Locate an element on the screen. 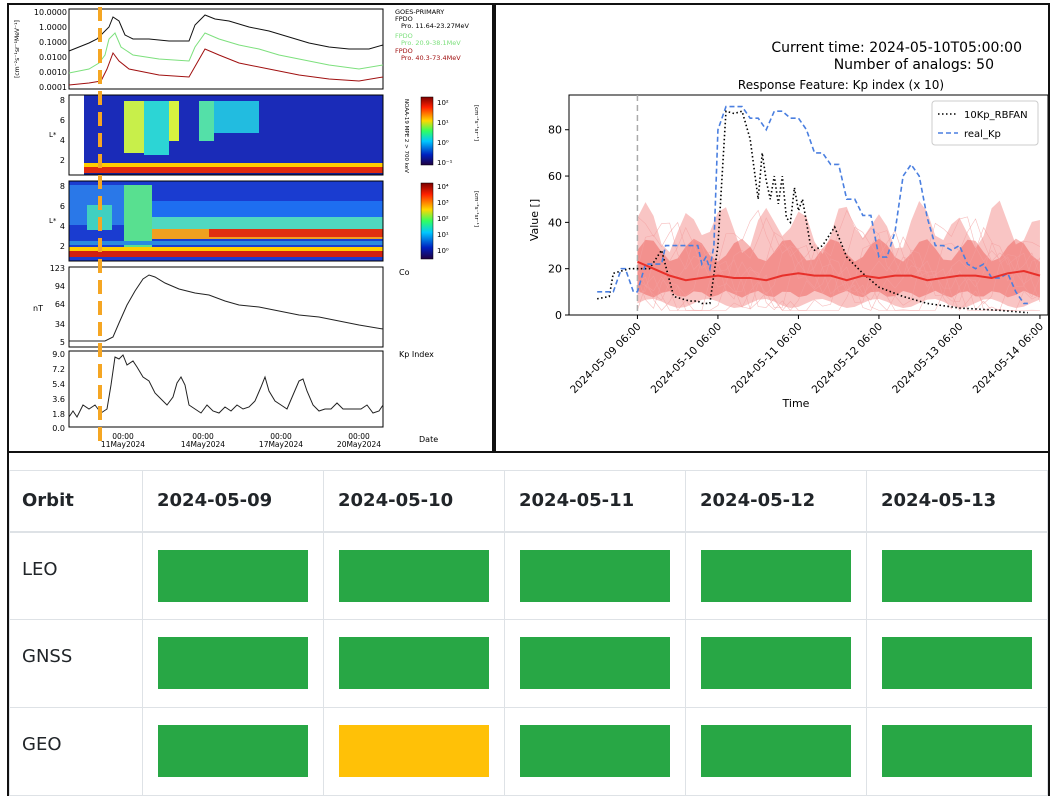 Image resolution: width=1054 pixels, height=796 pixels. spectro2-ytick: 2 is located at coordinates (62, 246).